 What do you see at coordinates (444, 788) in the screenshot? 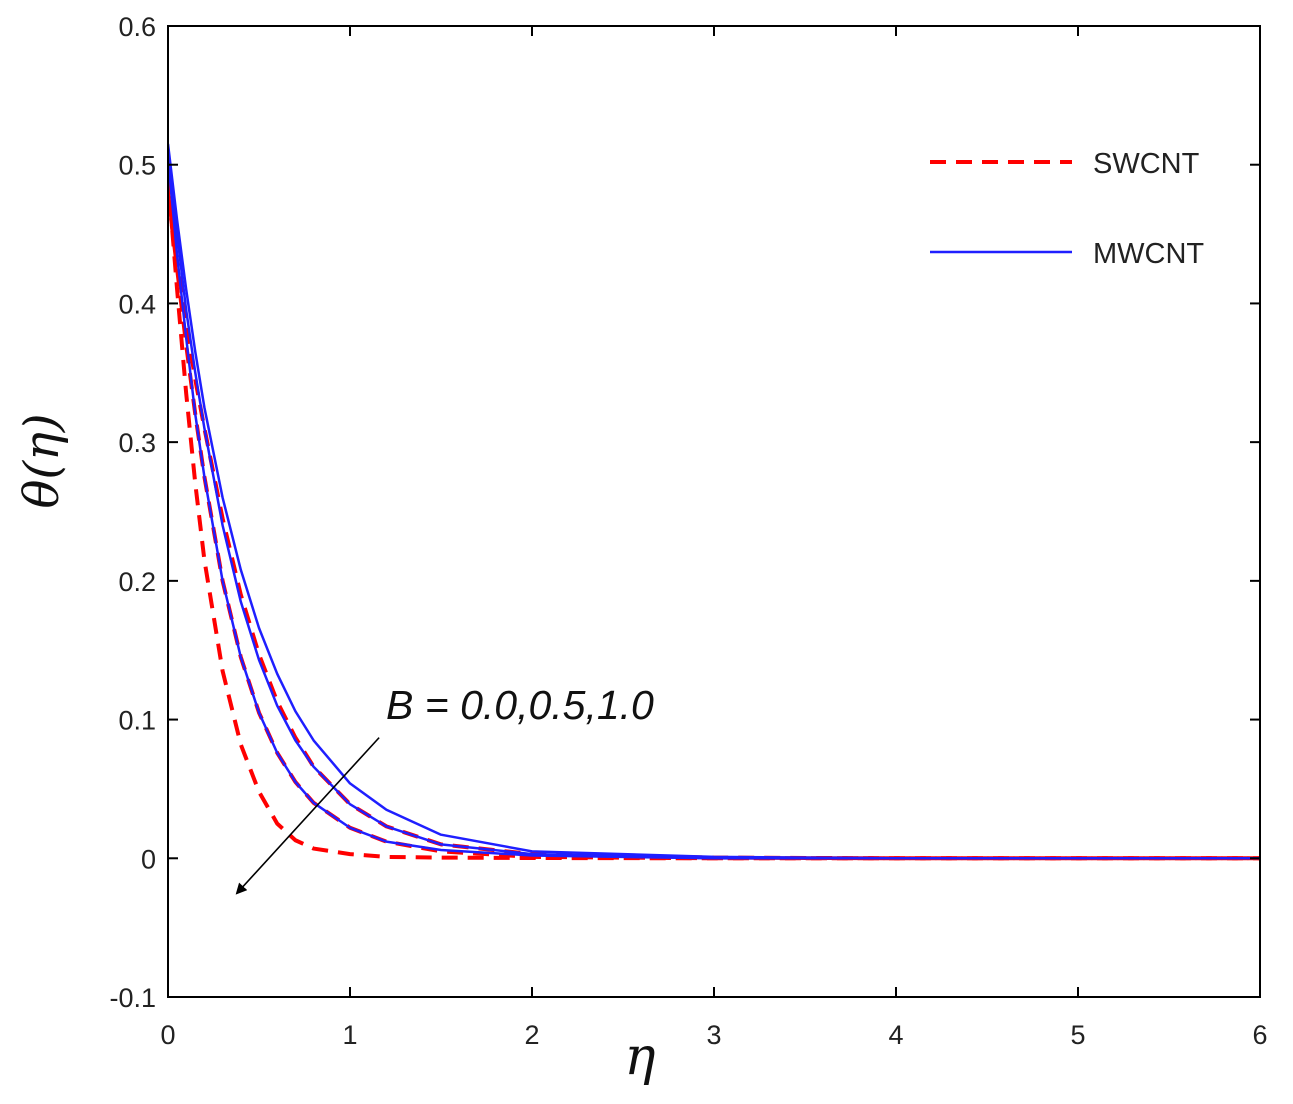
I see `annotation: B = 0.0,0.5,1.0` at bounding box center [444, 788].